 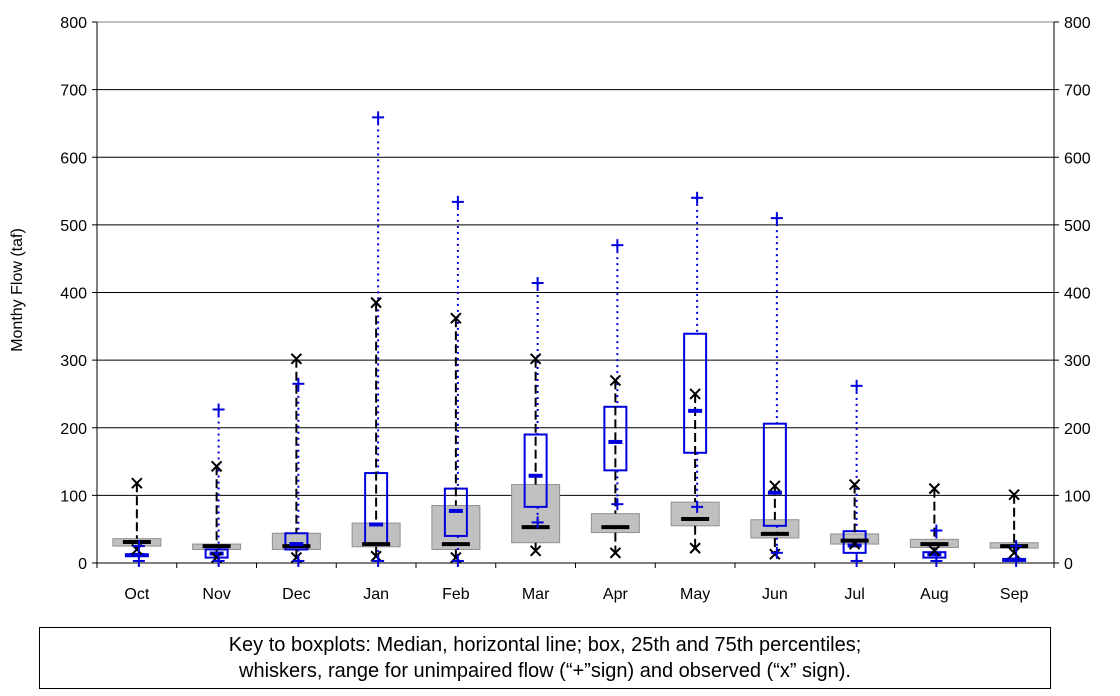 What do you see at coordinates (575, 582) in the screenshot?
I see `x-axis: Oct Nov Dec Jan Feb Mar Apr May Jun Jul Aug Sep` at bounding box center [575, 582].